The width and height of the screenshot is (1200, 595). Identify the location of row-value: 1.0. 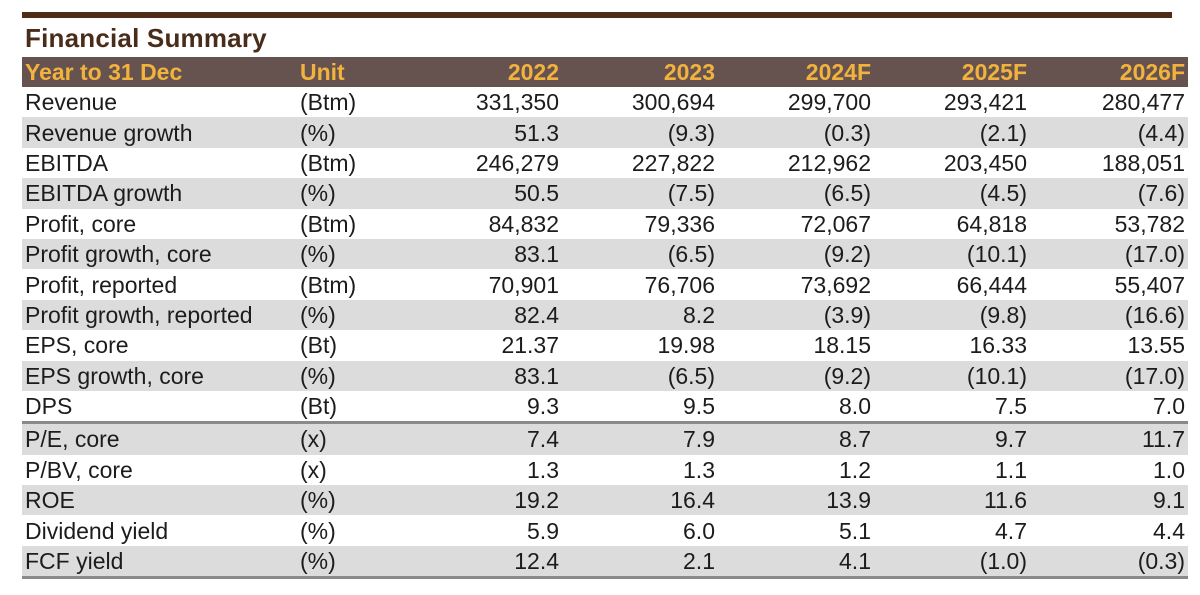
(1169, 469).